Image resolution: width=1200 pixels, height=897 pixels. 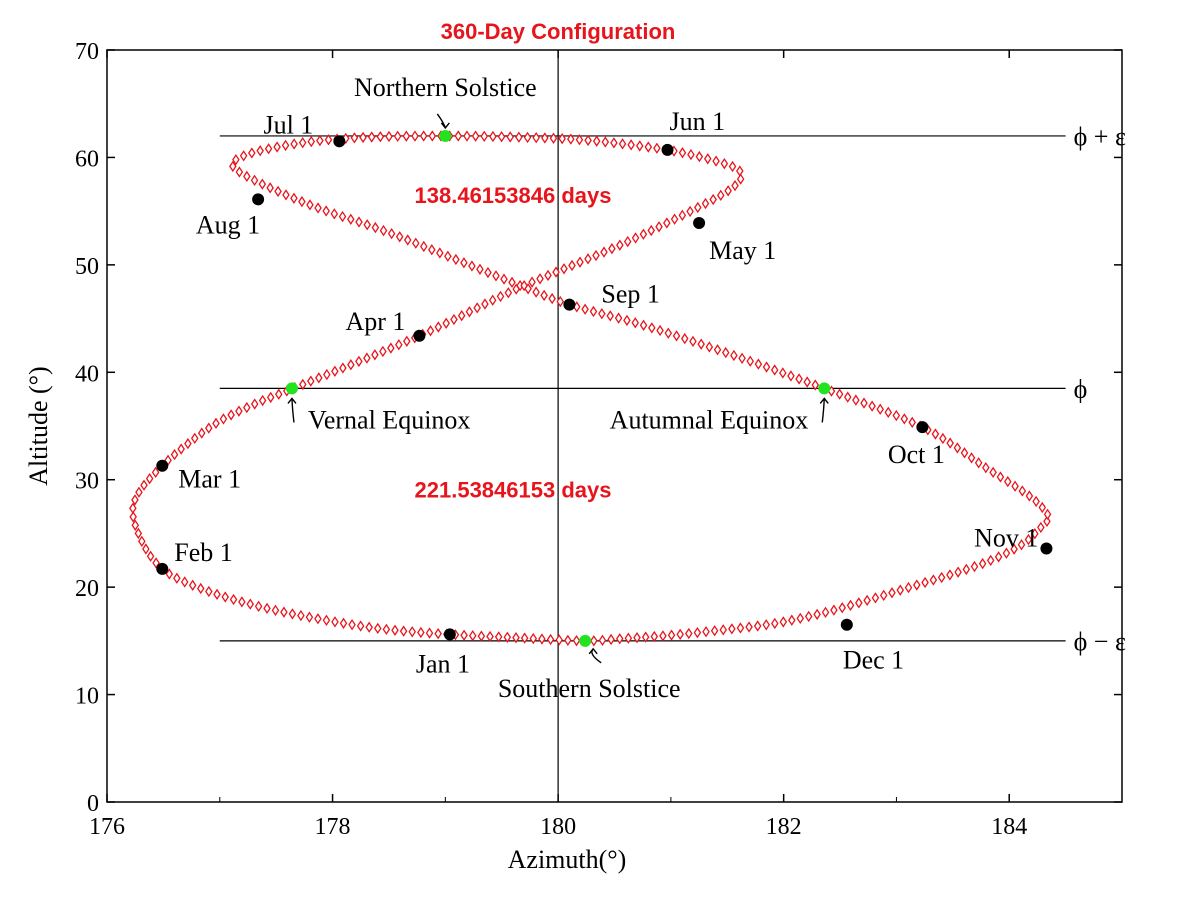 I want to click on month-label: Jan 1, so click(x=443, y=663).